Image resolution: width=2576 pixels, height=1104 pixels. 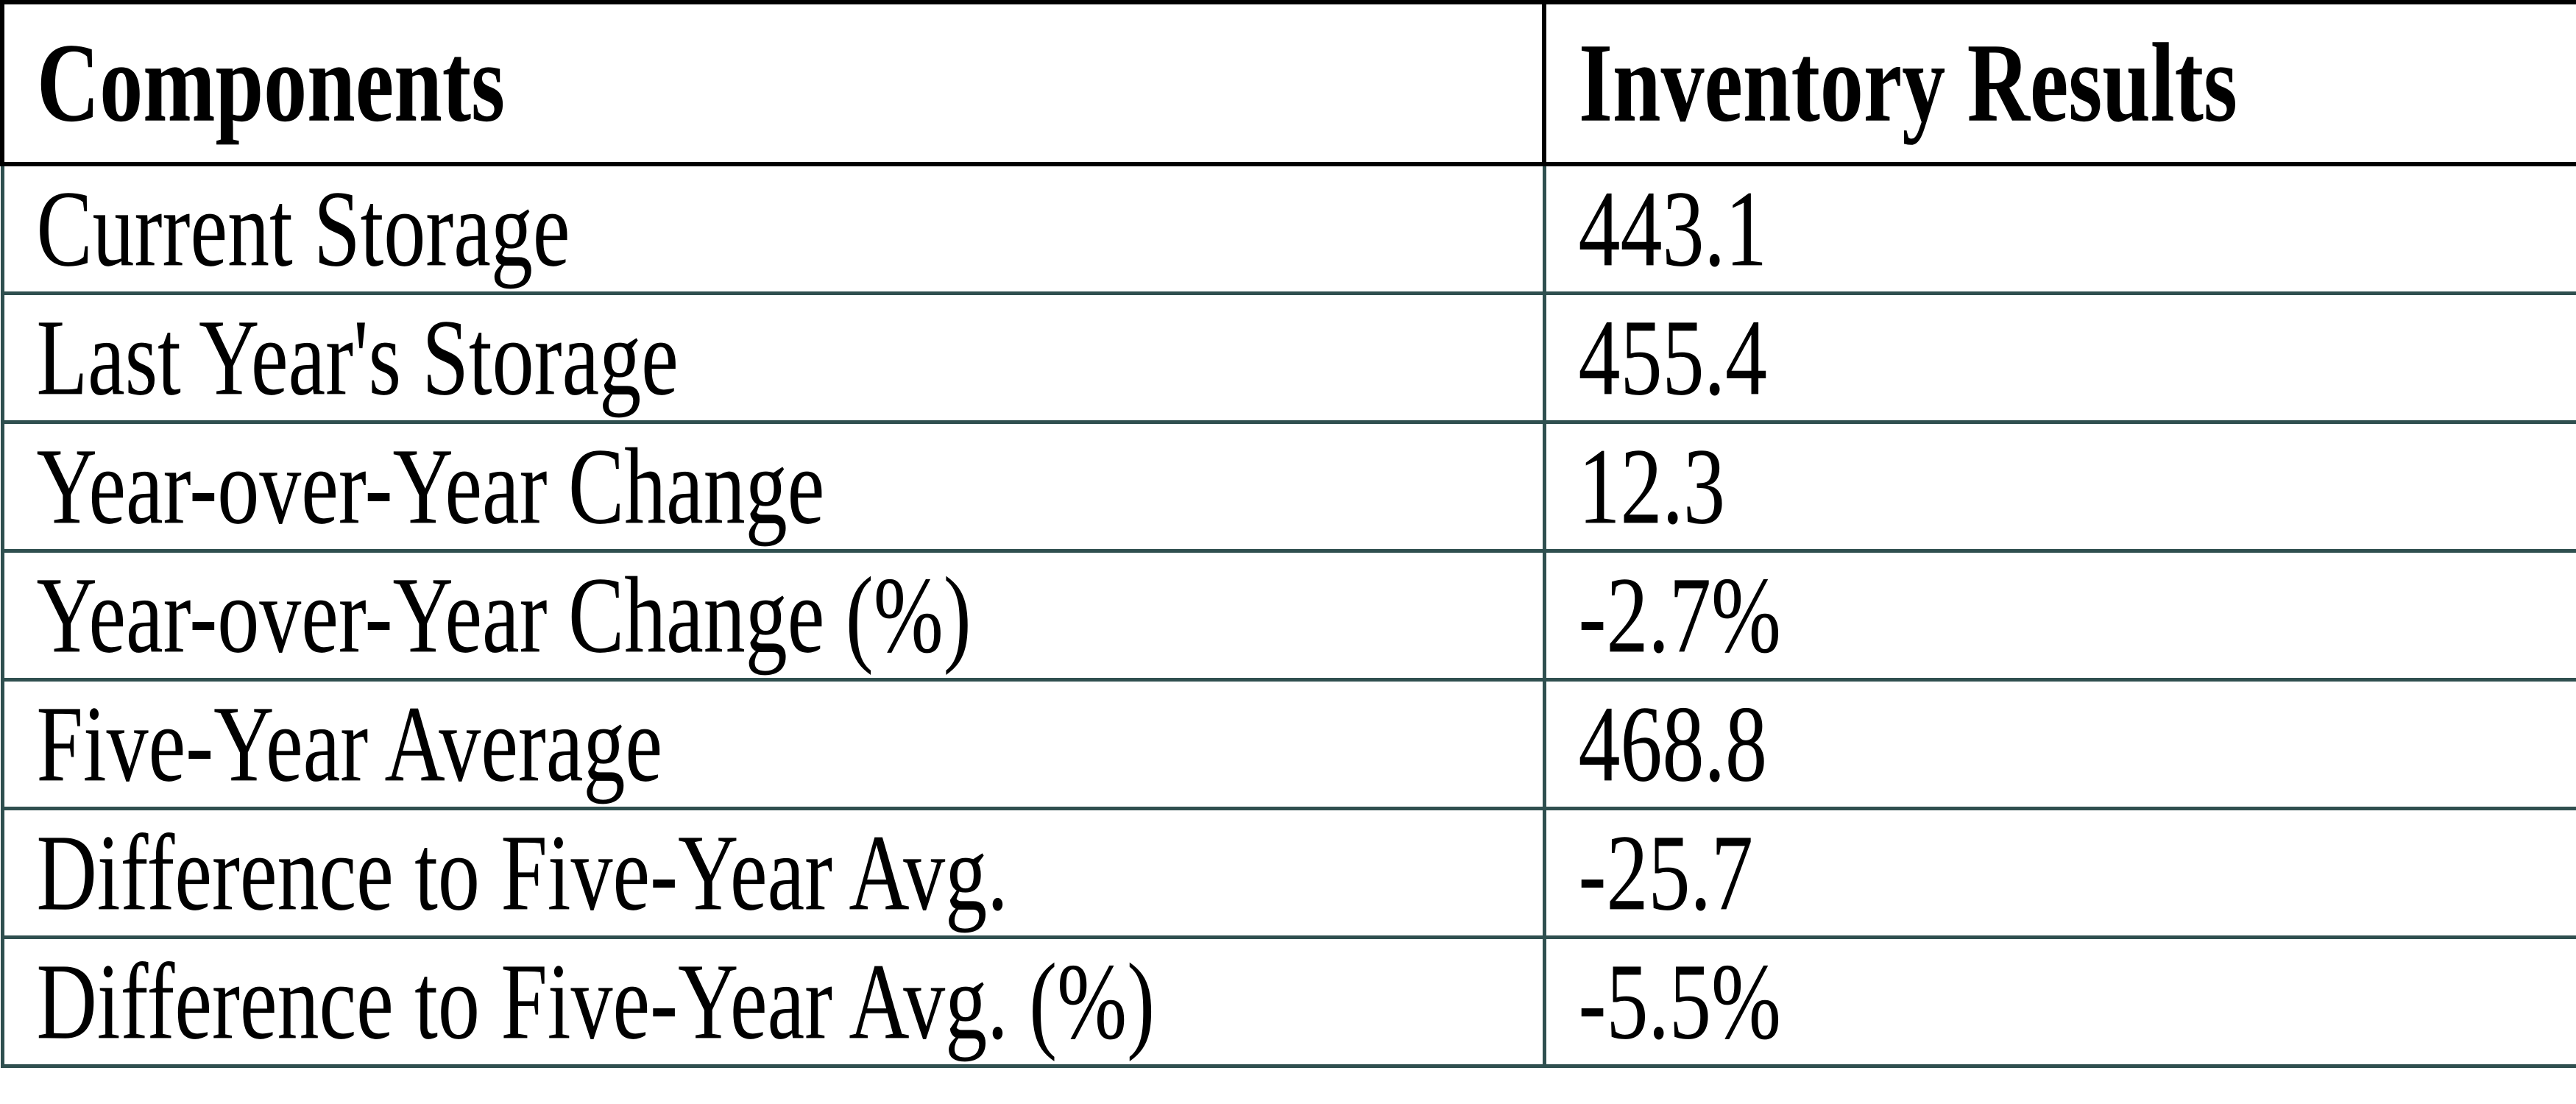 I want to click on result-cell: -2.7%, so click(x=2059, y=615).